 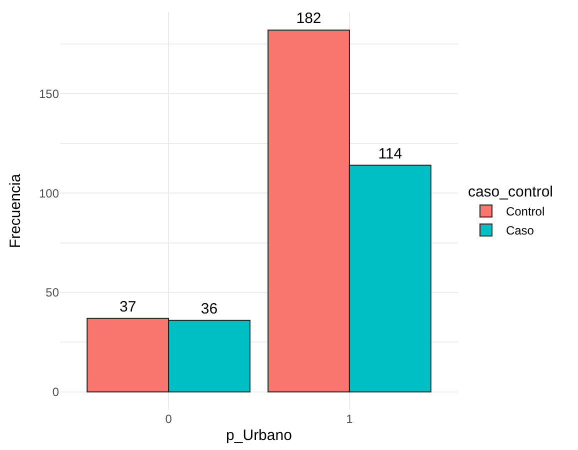 What do you see at coordinates (49, 93) in the screenshot?
I see `y-tick-label: 150` at bounding box center [49, 93].